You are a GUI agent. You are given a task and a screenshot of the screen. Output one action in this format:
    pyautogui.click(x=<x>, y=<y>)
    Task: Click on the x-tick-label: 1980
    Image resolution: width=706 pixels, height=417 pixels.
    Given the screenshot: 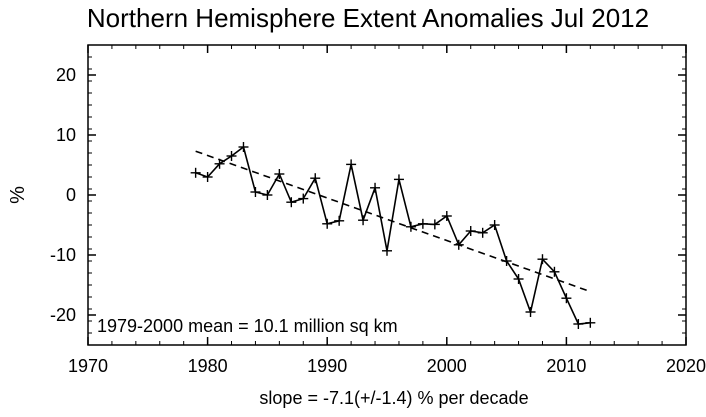 What is the action you would take?
    pyautogui.click(x=208, y=366)
    